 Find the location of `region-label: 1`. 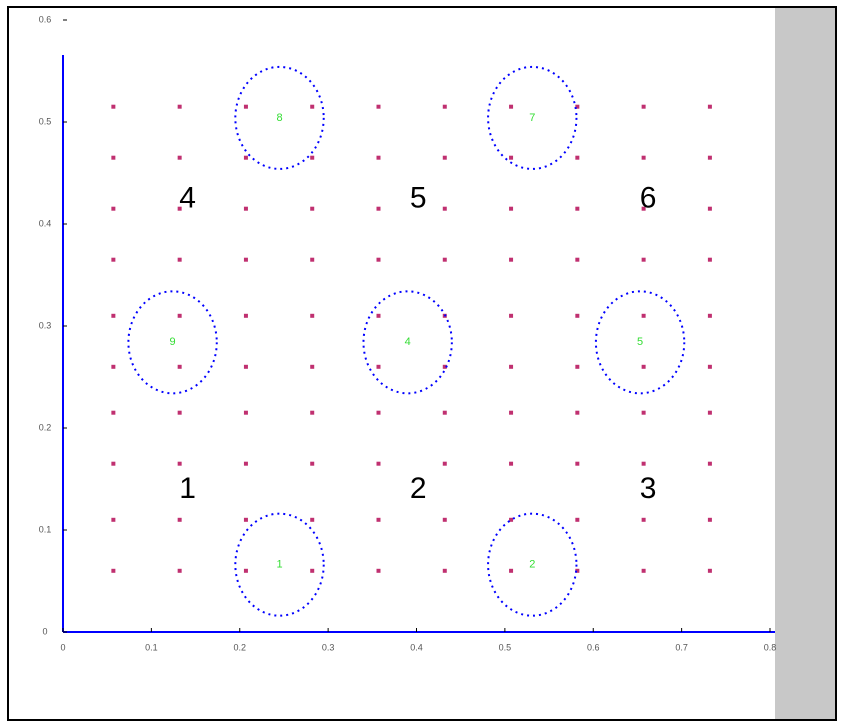

region-label: 1 is located at coordinates (187, 488).